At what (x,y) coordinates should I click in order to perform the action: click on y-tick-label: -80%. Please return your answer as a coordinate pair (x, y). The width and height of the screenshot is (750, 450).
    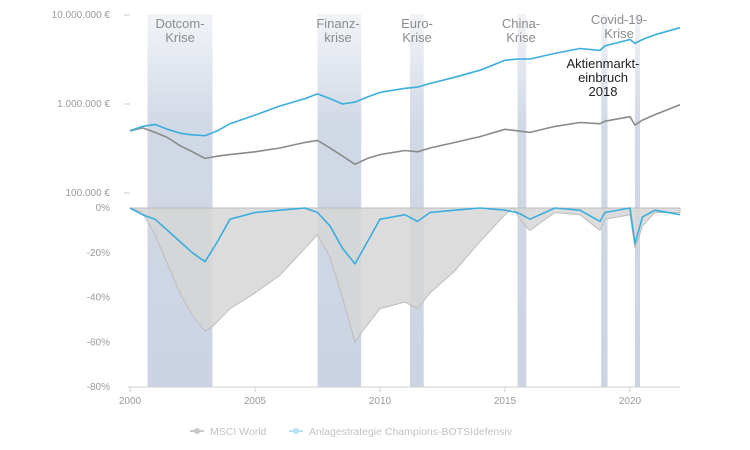
    Looking at the image, I should click on (98, 387).